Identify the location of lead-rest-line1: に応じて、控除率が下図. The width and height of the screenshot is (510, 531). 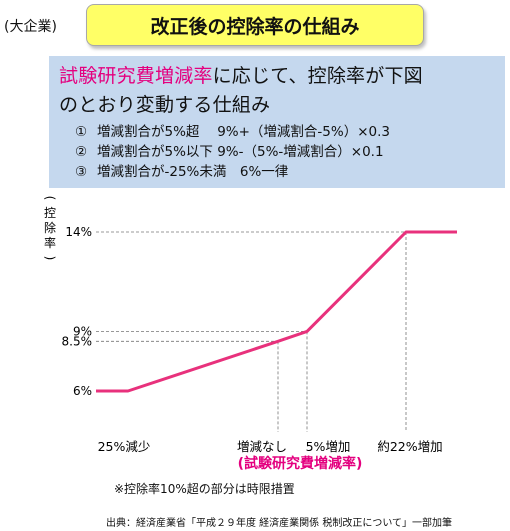
(317, 76).